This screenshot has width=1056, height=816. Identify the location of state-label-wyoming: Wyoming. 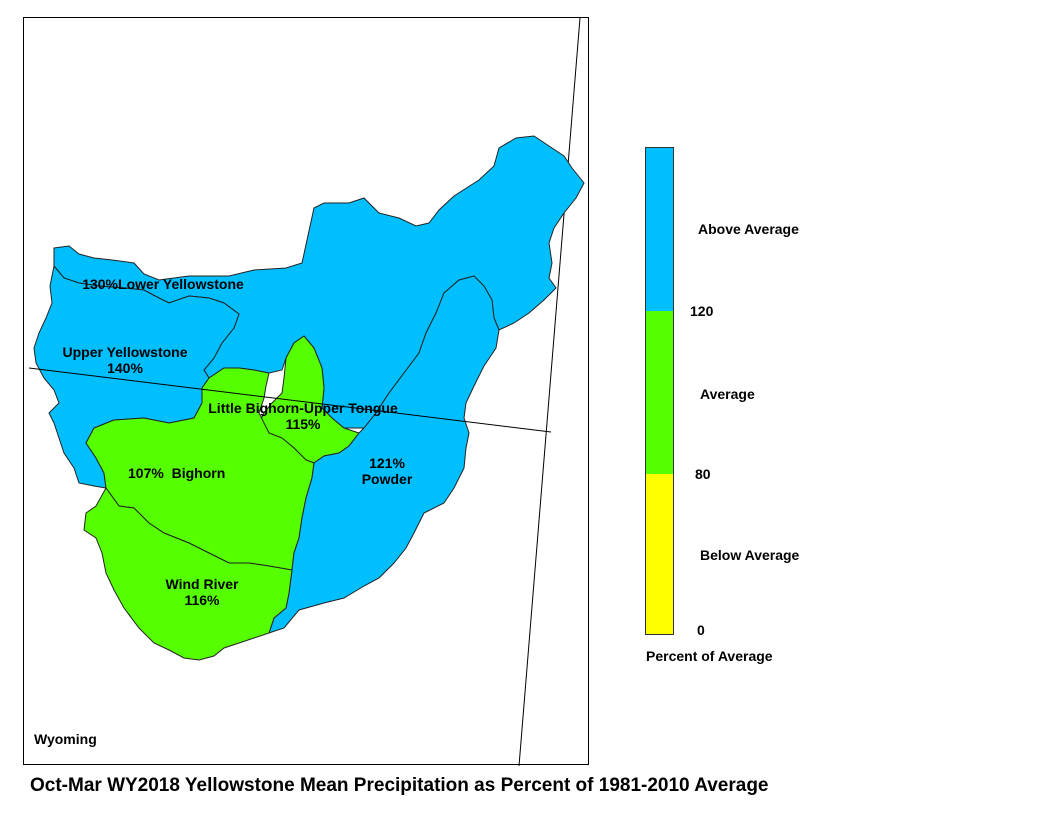
(65, 739).